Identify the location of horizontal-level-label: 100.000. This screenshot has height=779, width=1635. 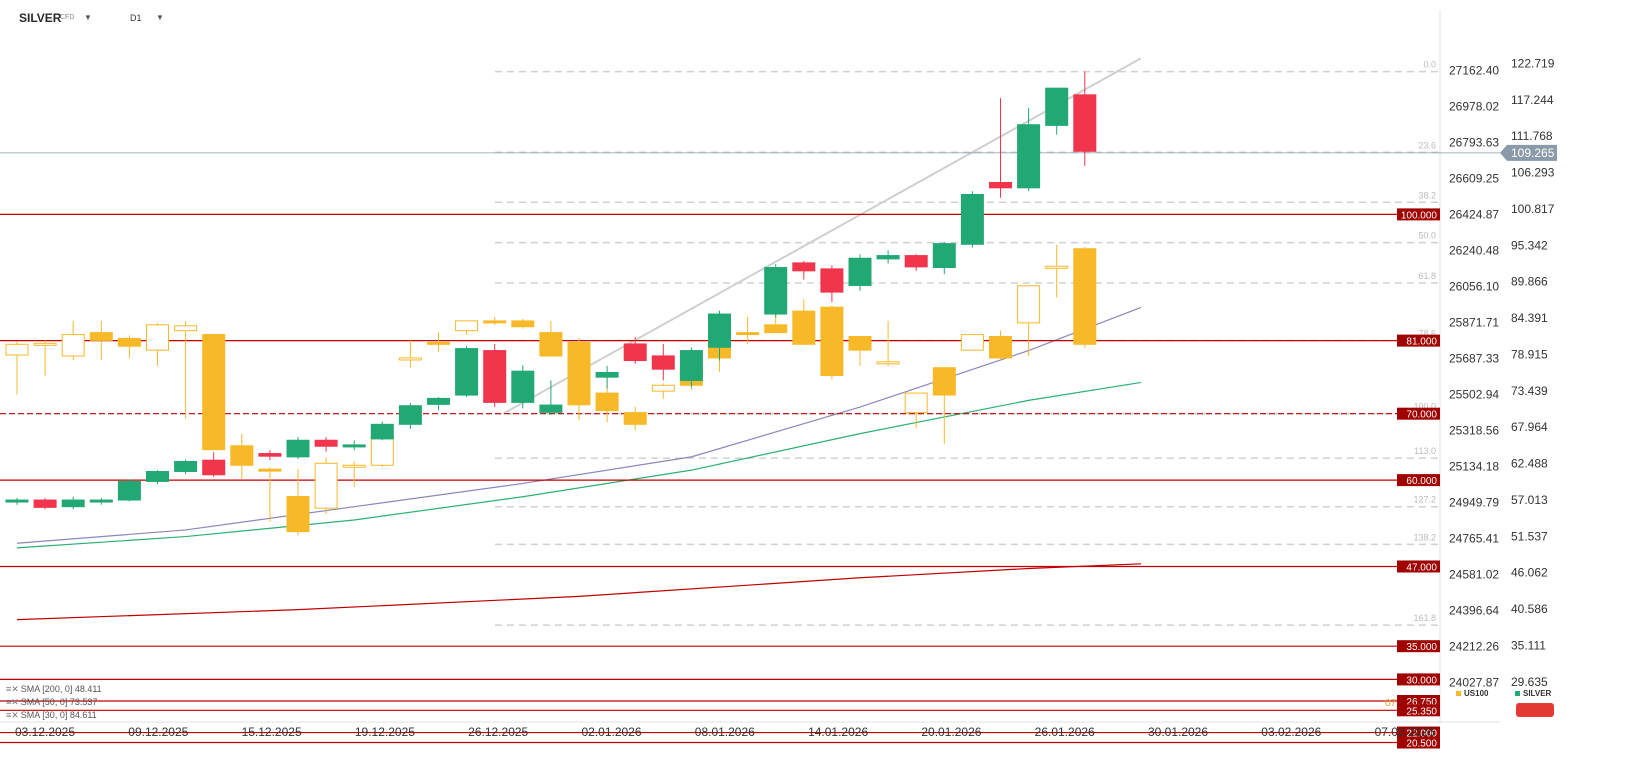
(1419, 215).